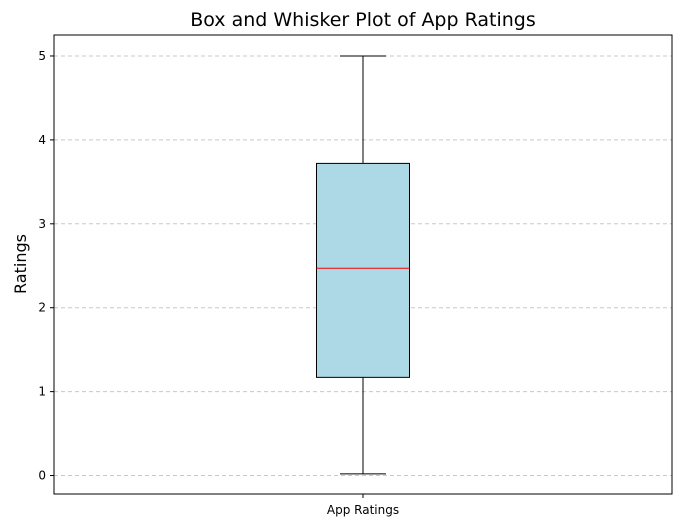  I want to click on y-tick-label: 5, so click(42, 56).